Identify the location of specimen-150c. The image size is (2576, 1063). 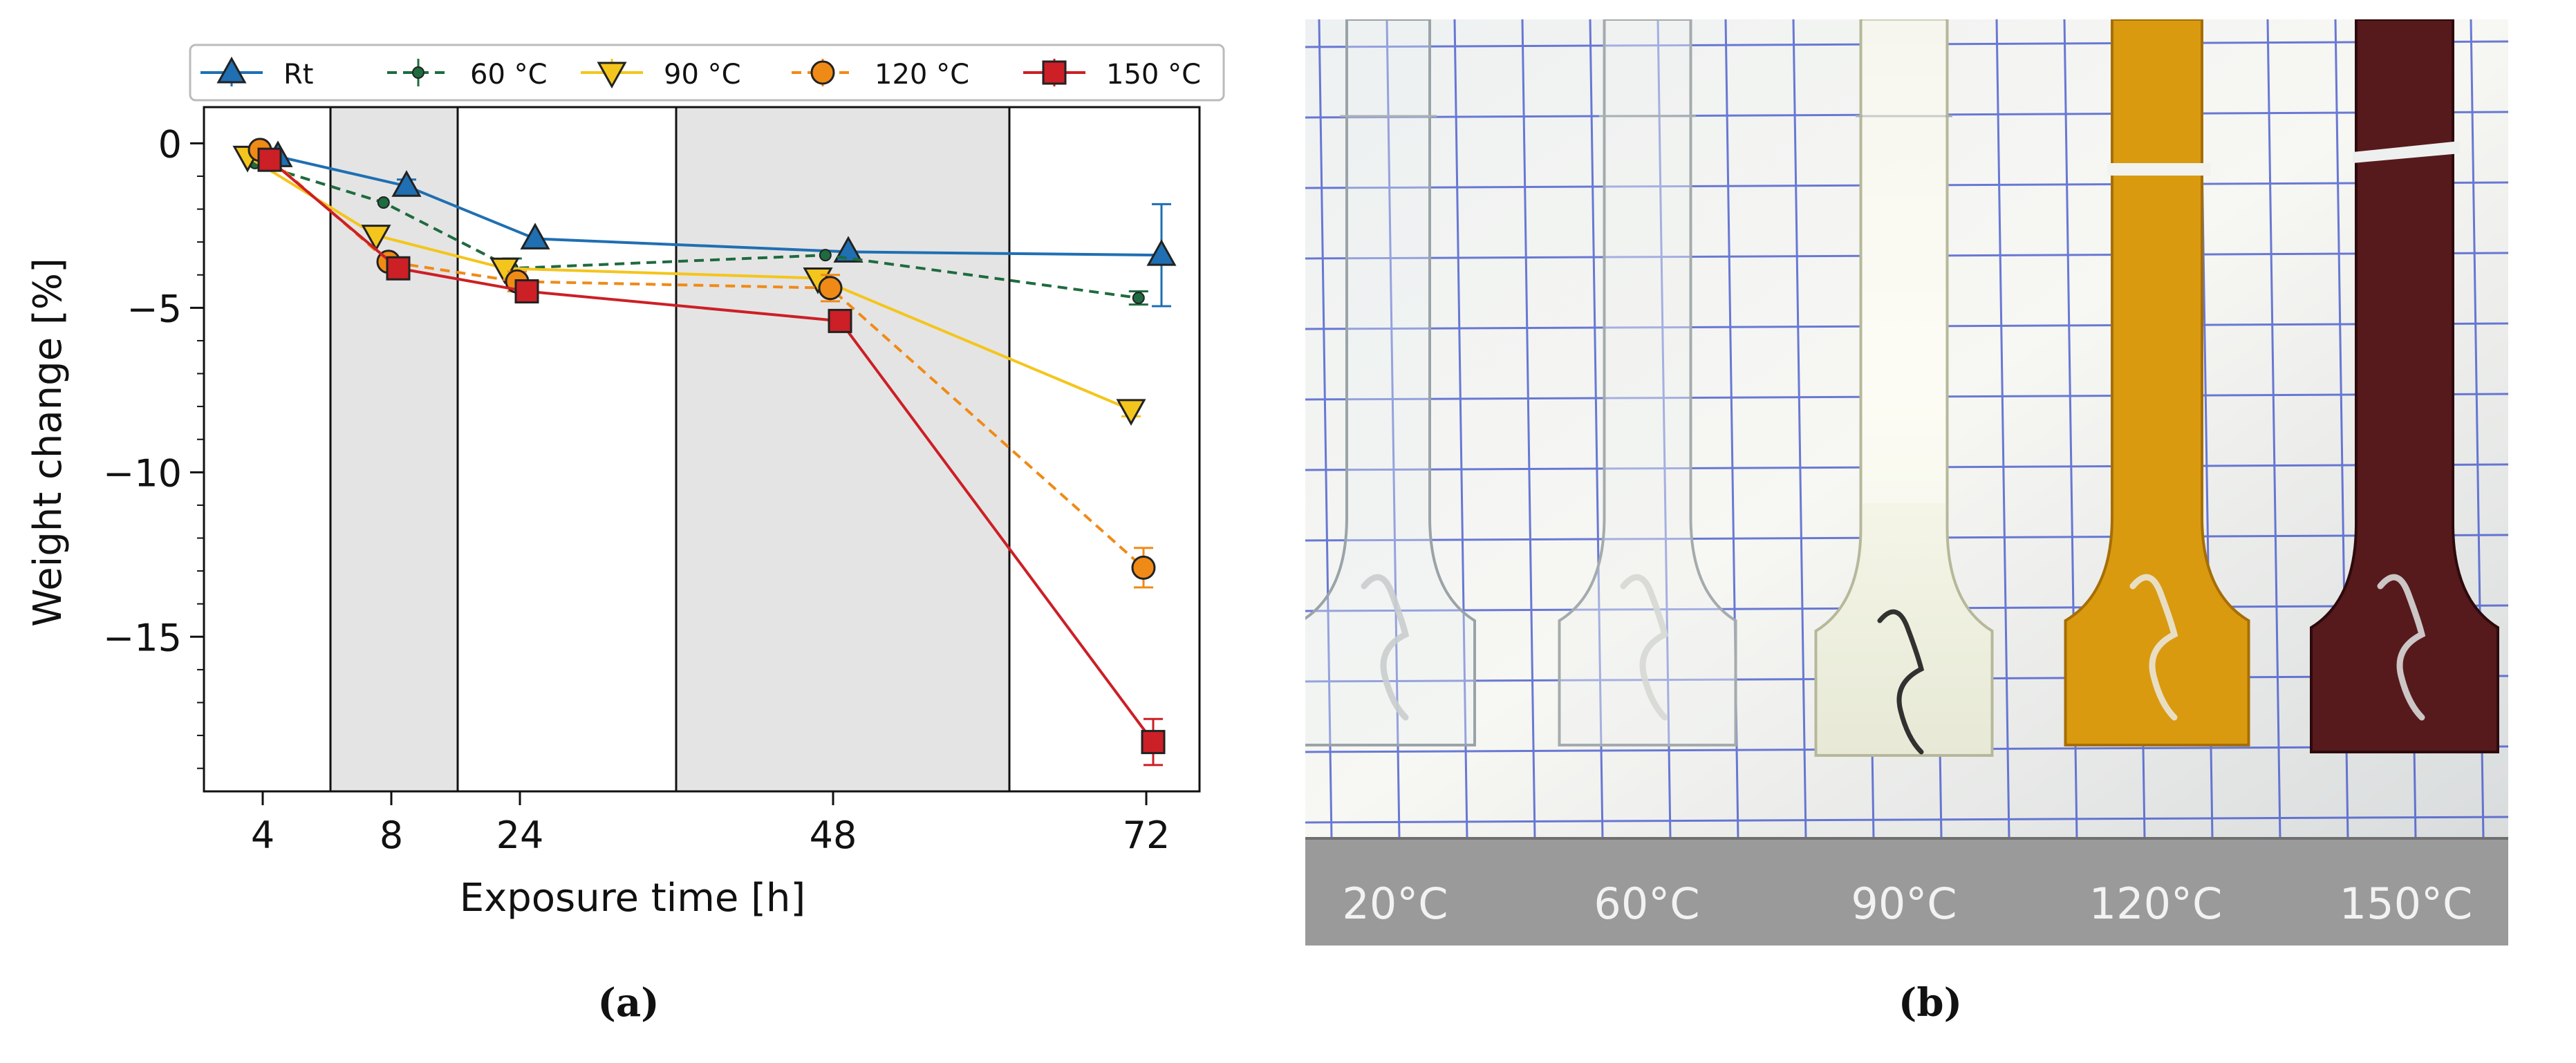
(2404, 386).